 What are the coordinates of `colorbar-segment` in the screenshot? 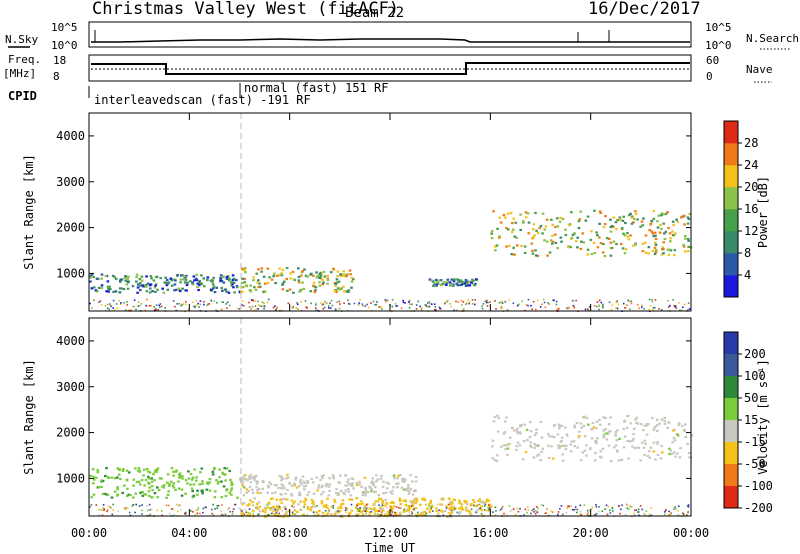 It's located at (731, 154).